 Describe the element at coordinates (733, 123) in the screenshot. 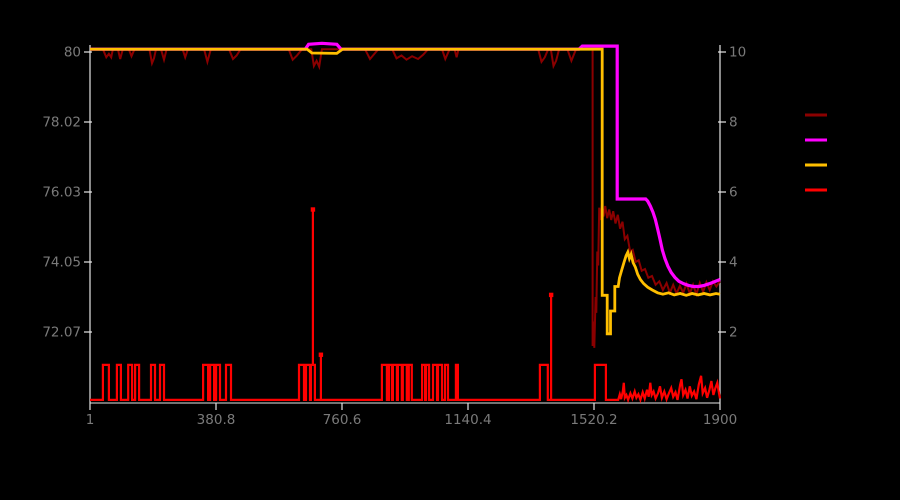

I see `y-axis-right-label: 8` at that location.